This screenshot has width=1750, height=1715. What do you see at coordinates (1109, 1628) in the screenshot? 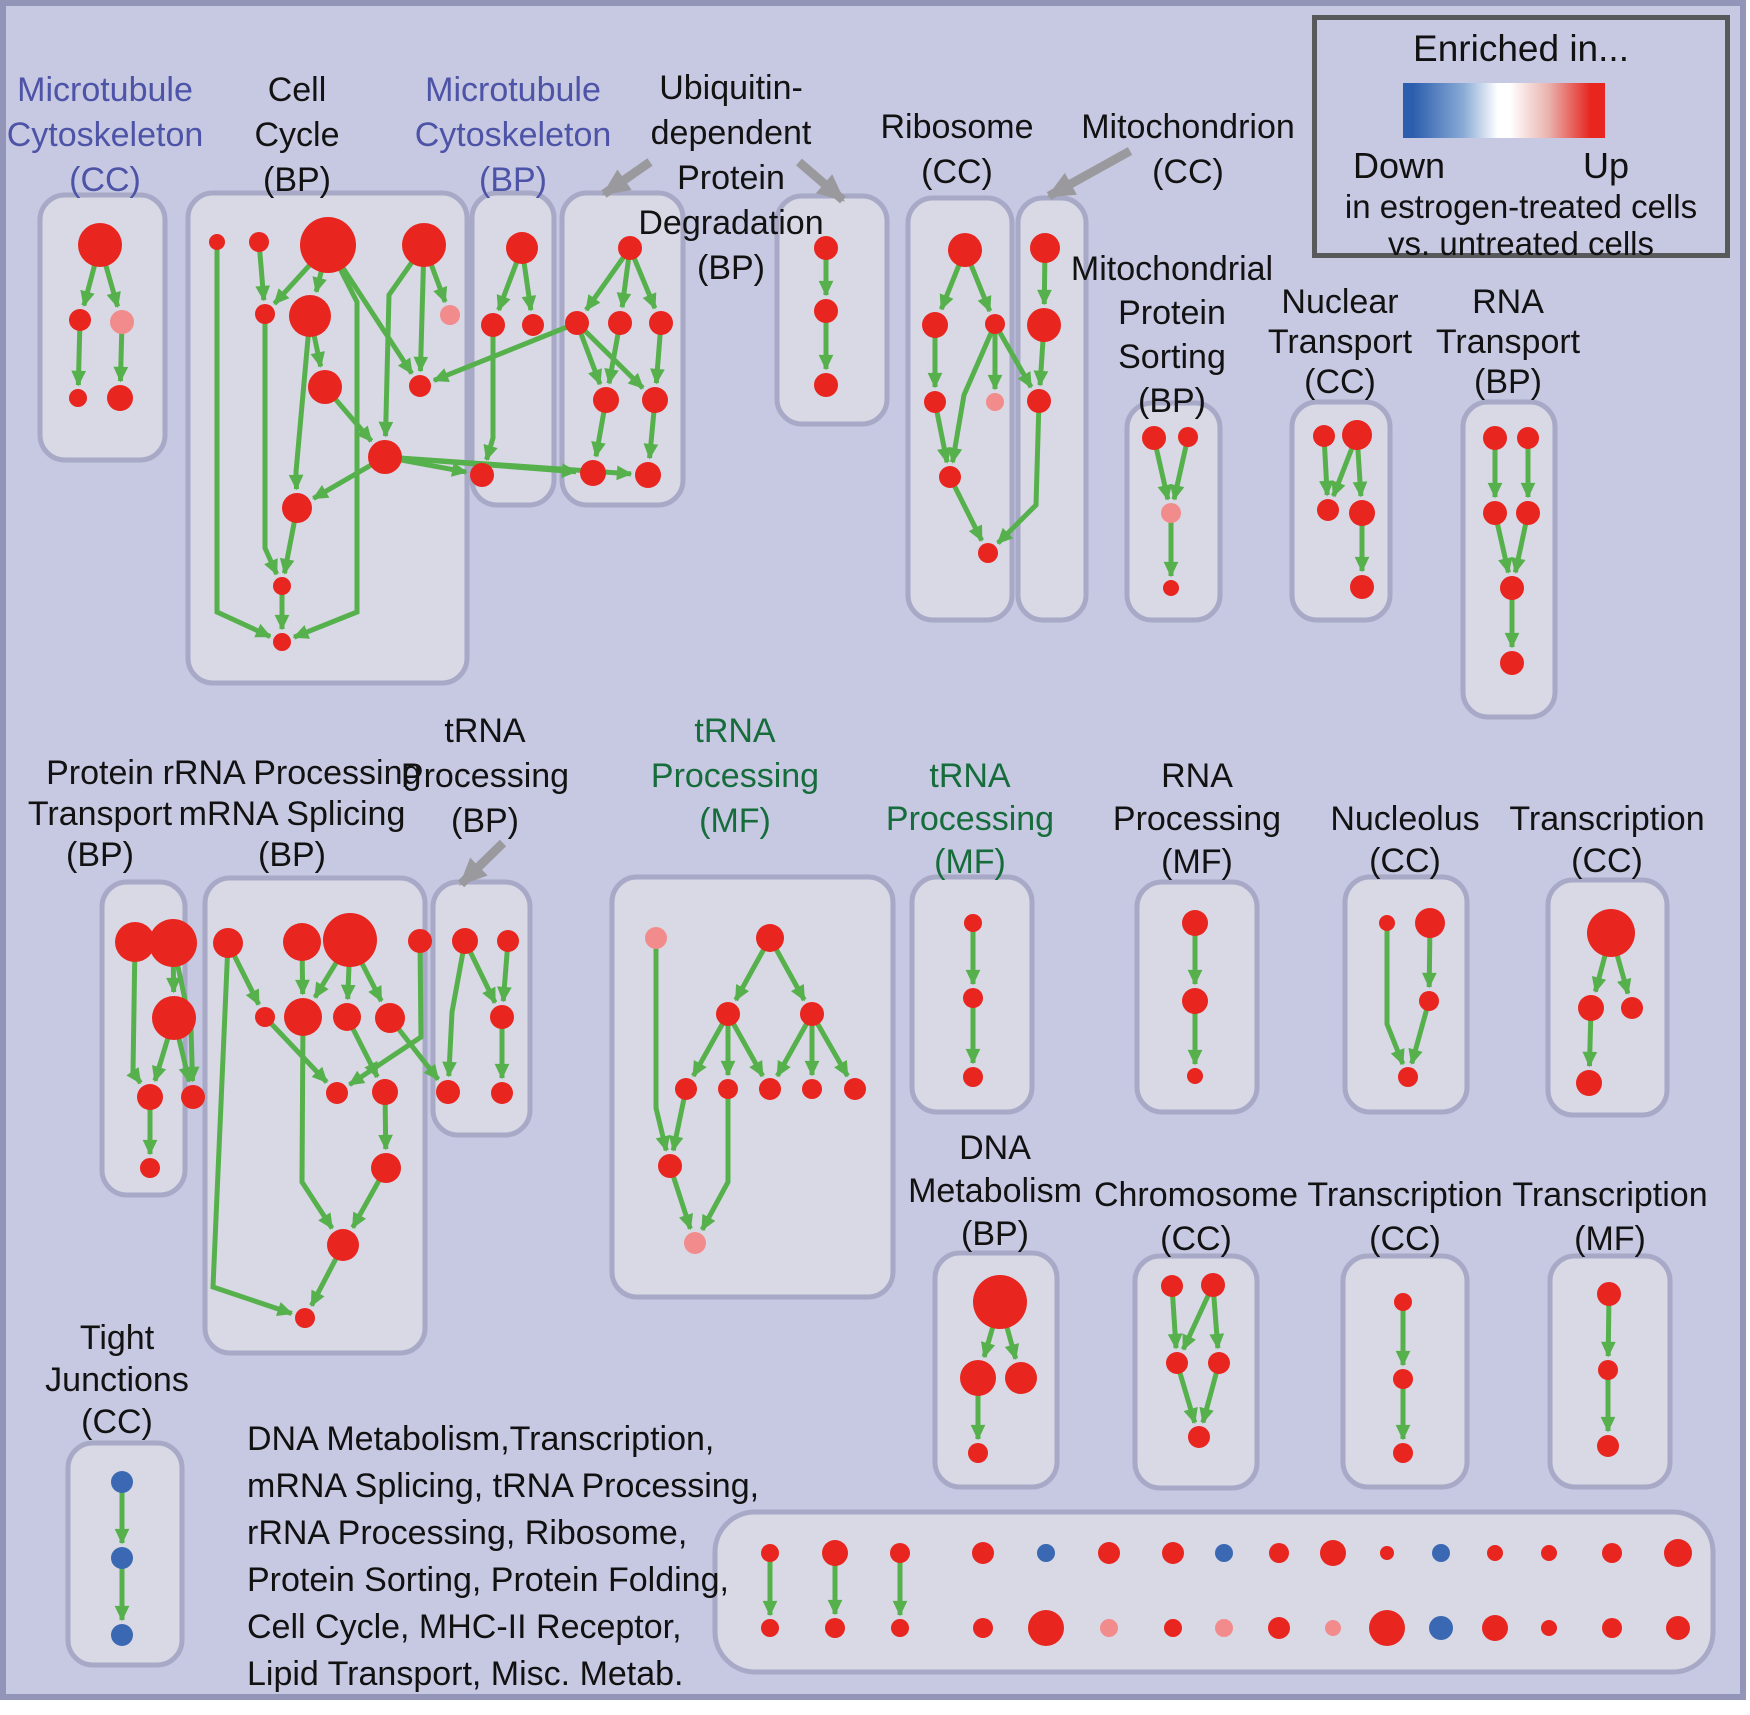
I see `node-misc-b6` at bounding box center [1109, 1628].